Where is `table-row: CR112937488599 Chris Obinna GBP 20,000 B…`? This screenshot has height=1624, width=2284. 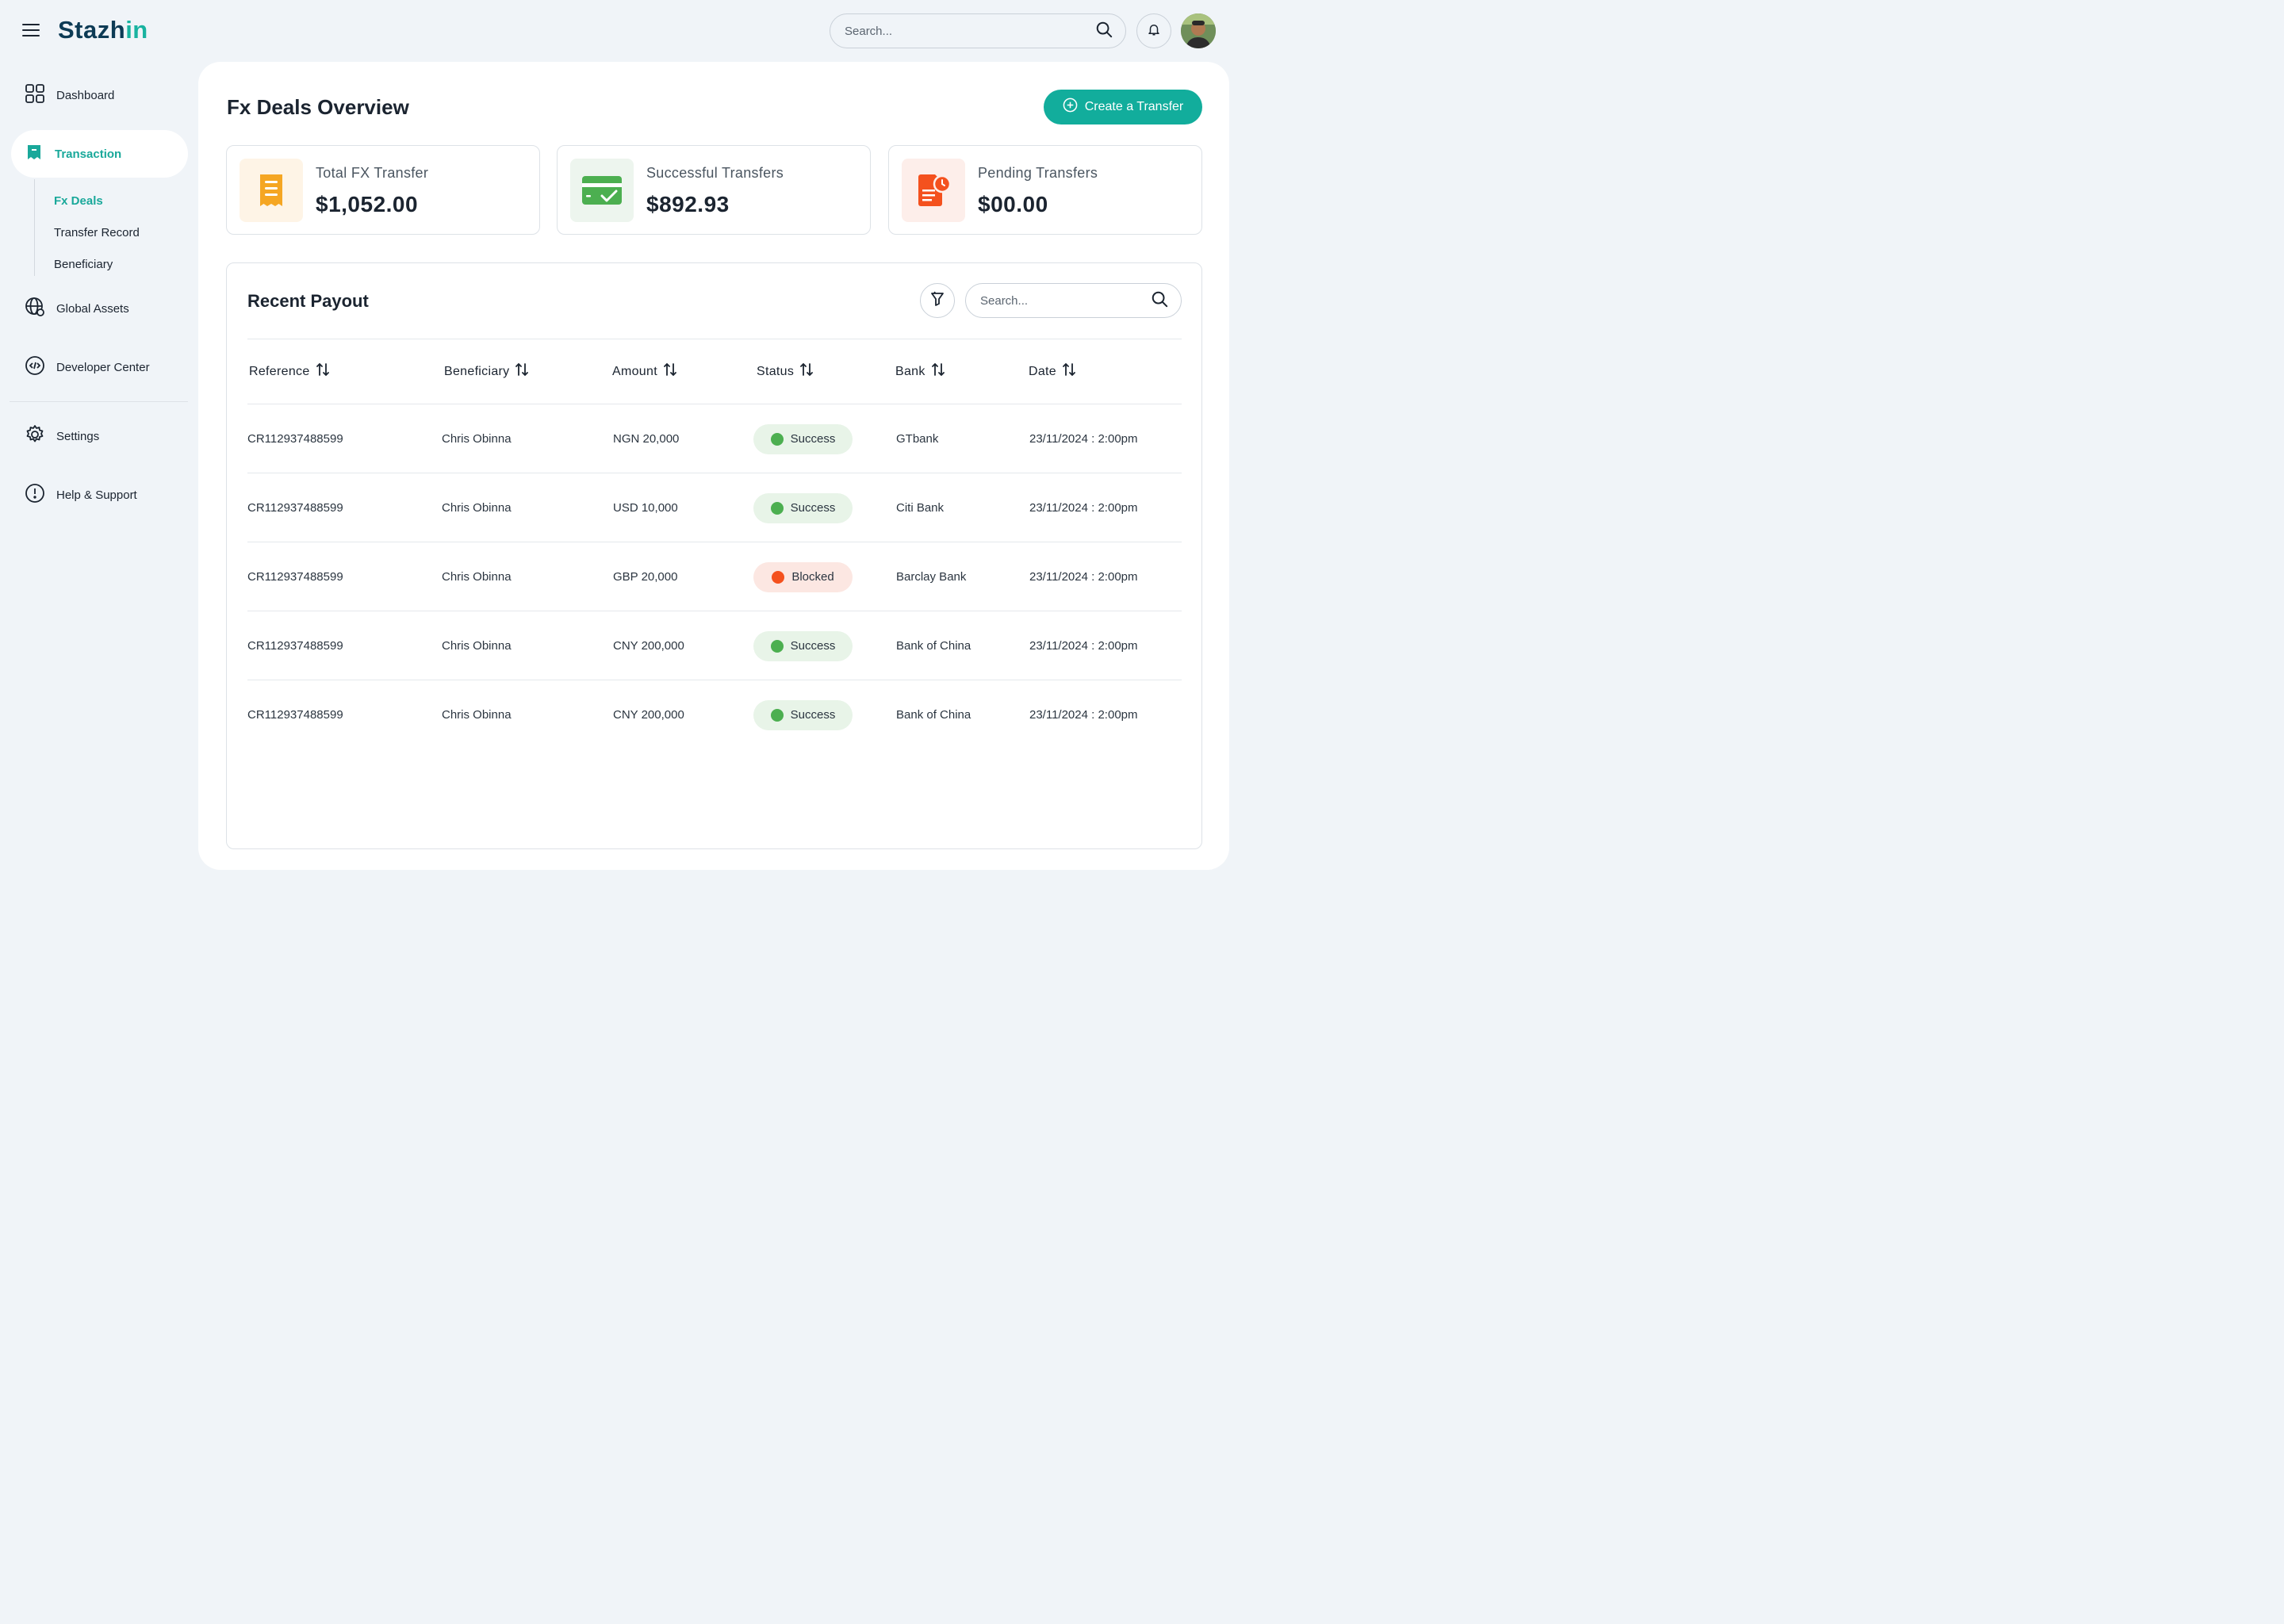 table-row: CR112937488599 Chris Obinna GBP 20,000 B… is located at coordinates (714, 576).